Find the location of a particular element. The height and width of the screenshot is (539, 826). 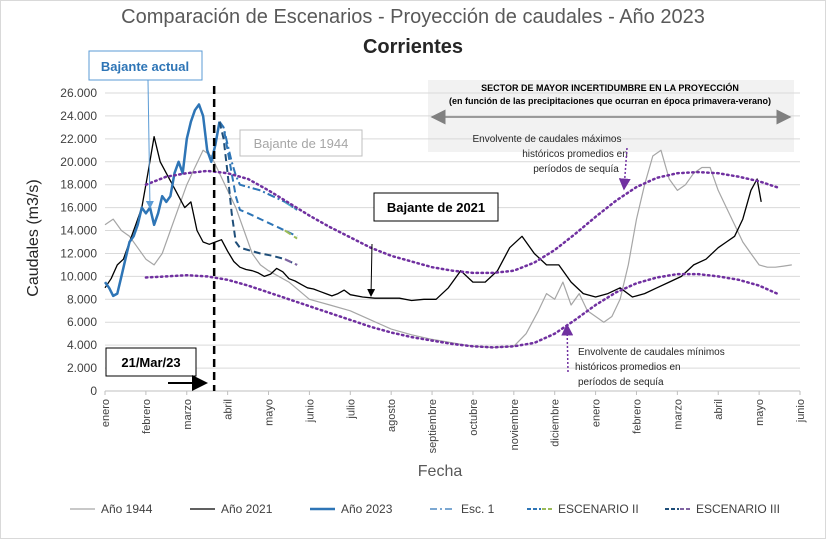

fecha-corte-box is located at coordinates (151, 362).